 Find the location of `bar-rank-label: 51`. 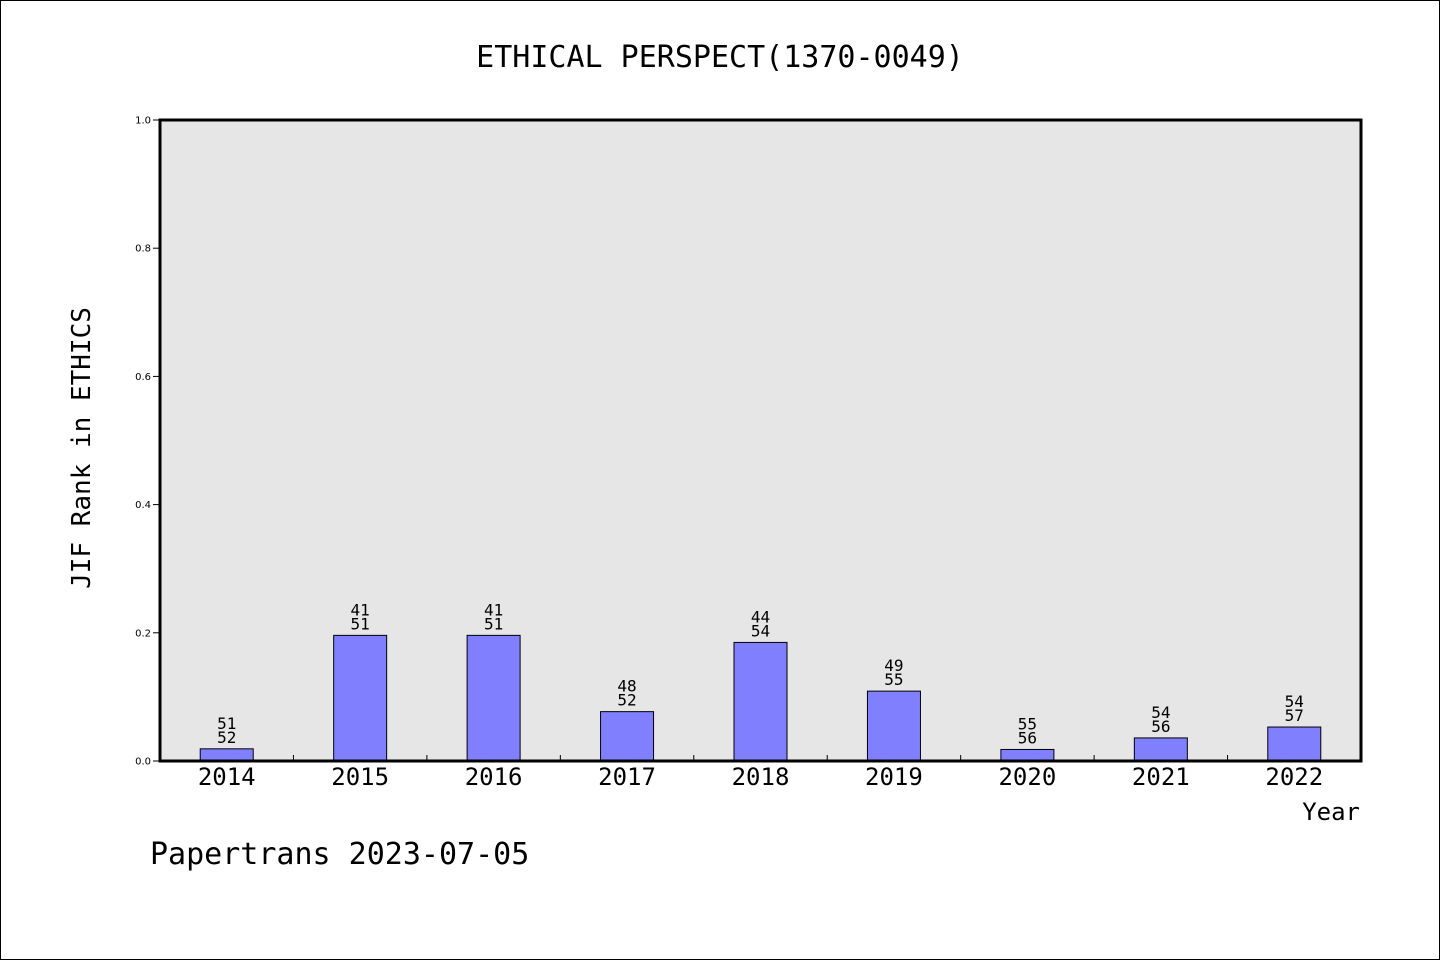

bar-rank-label: 51 is located at coordinates (226, 723).